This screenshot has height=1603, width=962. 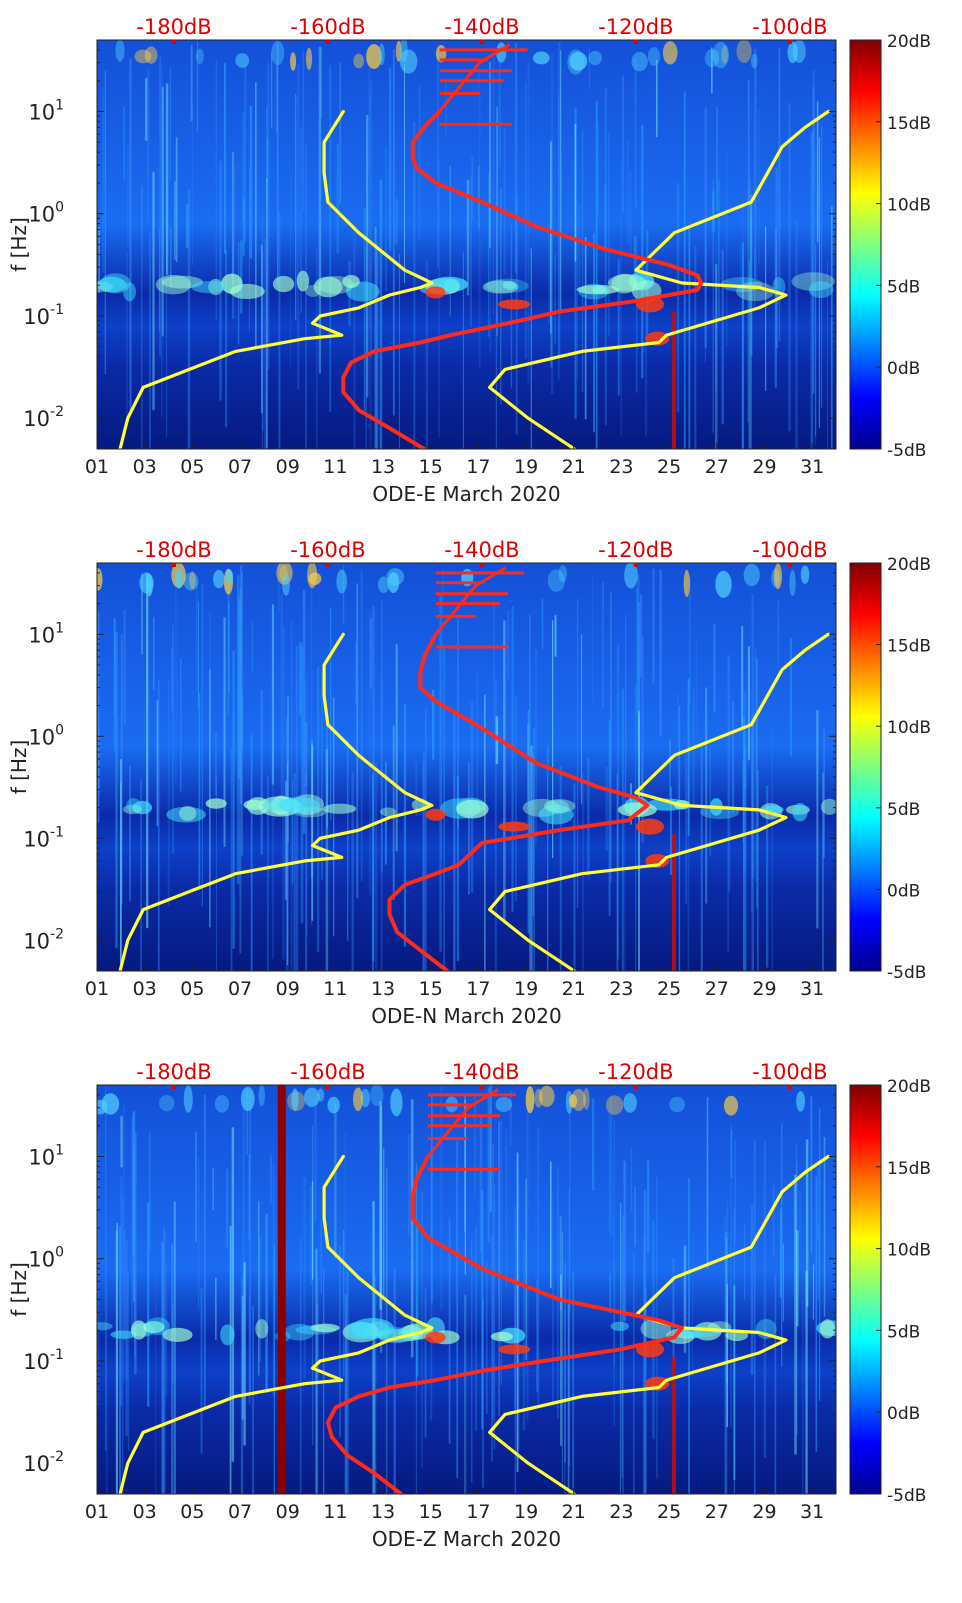 What do you see at coordinates (97, 989) in the screenshot?
I see `x-tick-label: 01` at bounding box center [97, 989].